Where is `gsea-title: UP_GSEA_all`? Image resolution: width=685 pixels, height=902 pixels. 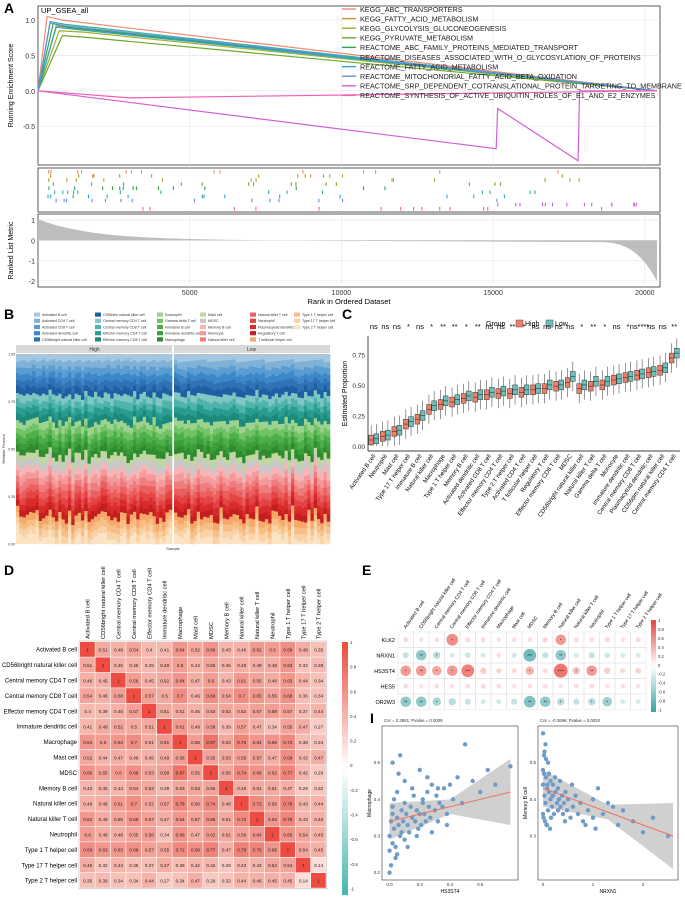 gsea-title: UP_GSEA_all is located at coordinates (64, 10).